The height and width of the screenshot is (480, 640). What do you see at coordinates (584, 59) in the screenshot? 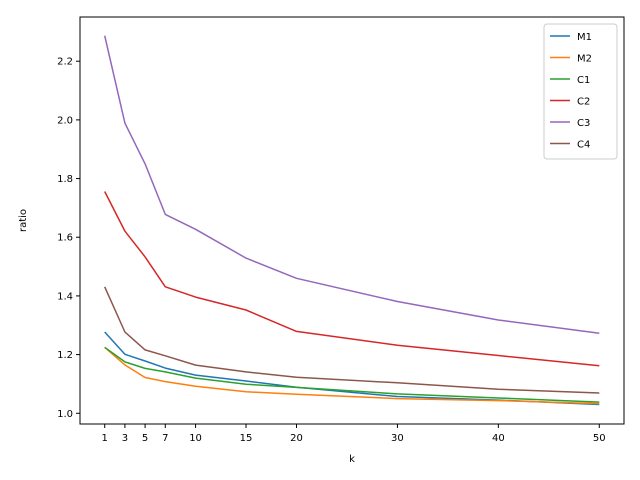
I see `legend-label: M2` at bounding box center [584, 59].